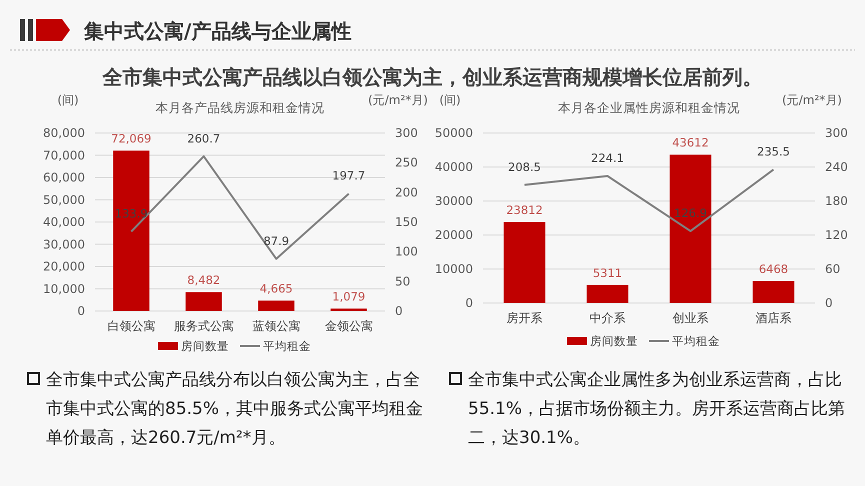 This screenshot has width=865, height=486. What do you see at coordinates (453, 201) in the screenshot?
I see `y-tick-label: 30000` at bounding box center [453, 201].